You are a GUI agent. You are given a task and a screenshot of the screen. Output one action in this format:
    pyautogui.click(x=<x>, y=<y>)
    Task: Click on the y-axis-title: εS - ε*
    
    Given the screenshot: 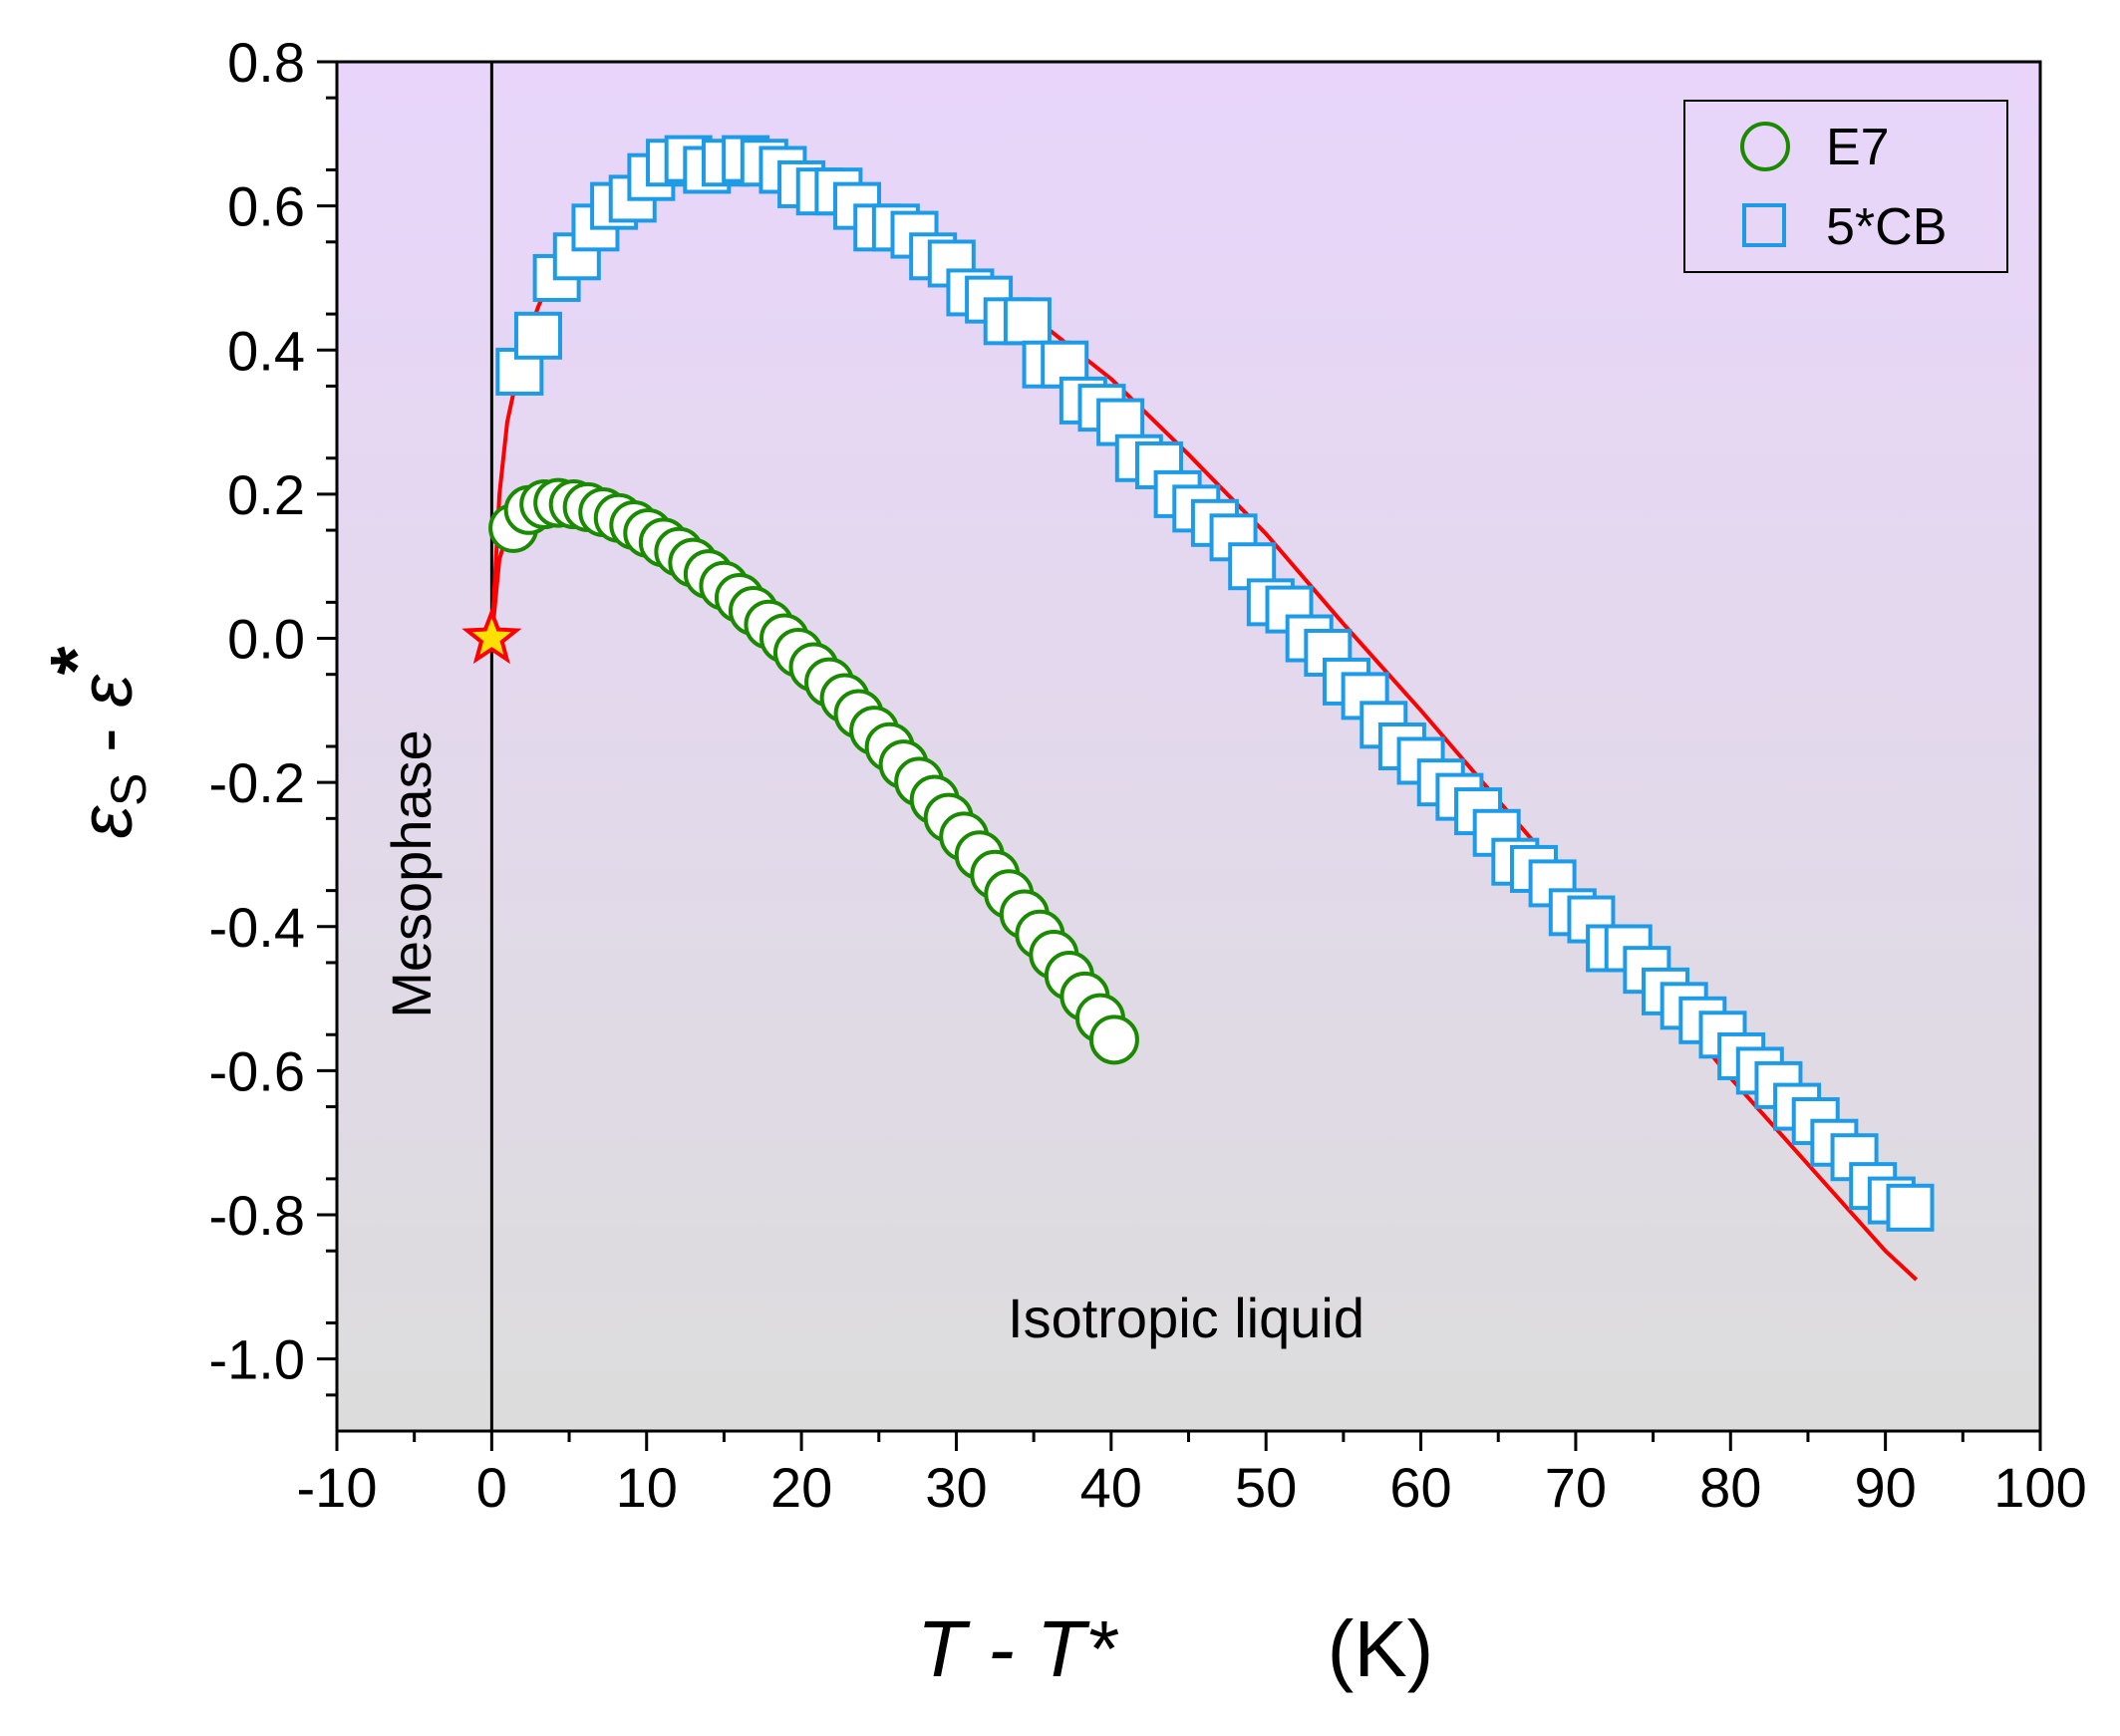 What is the action you would take?
    pyautogui.click(x=95, y=742)
    